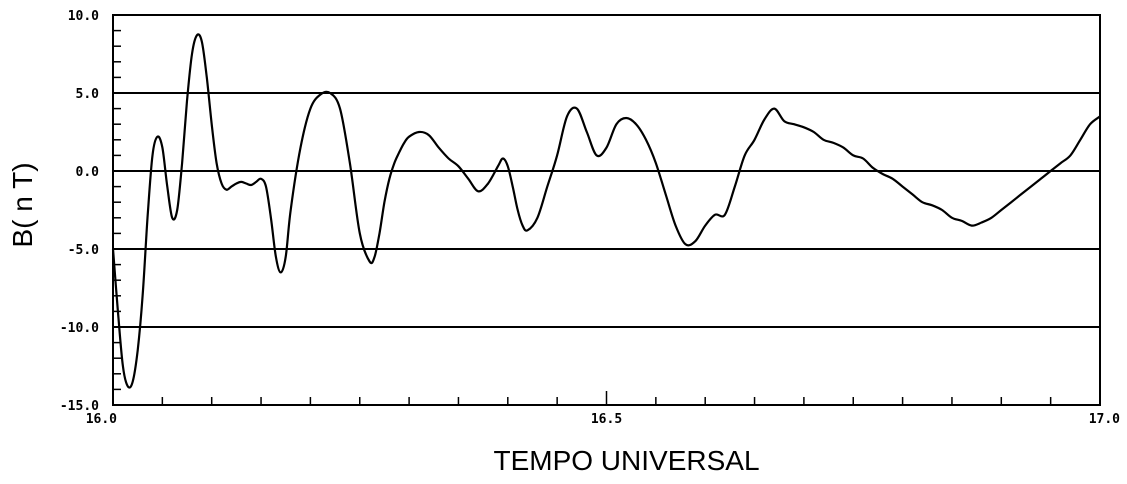  I want to click on y-axis-title: B( n T), so click(22, 204).